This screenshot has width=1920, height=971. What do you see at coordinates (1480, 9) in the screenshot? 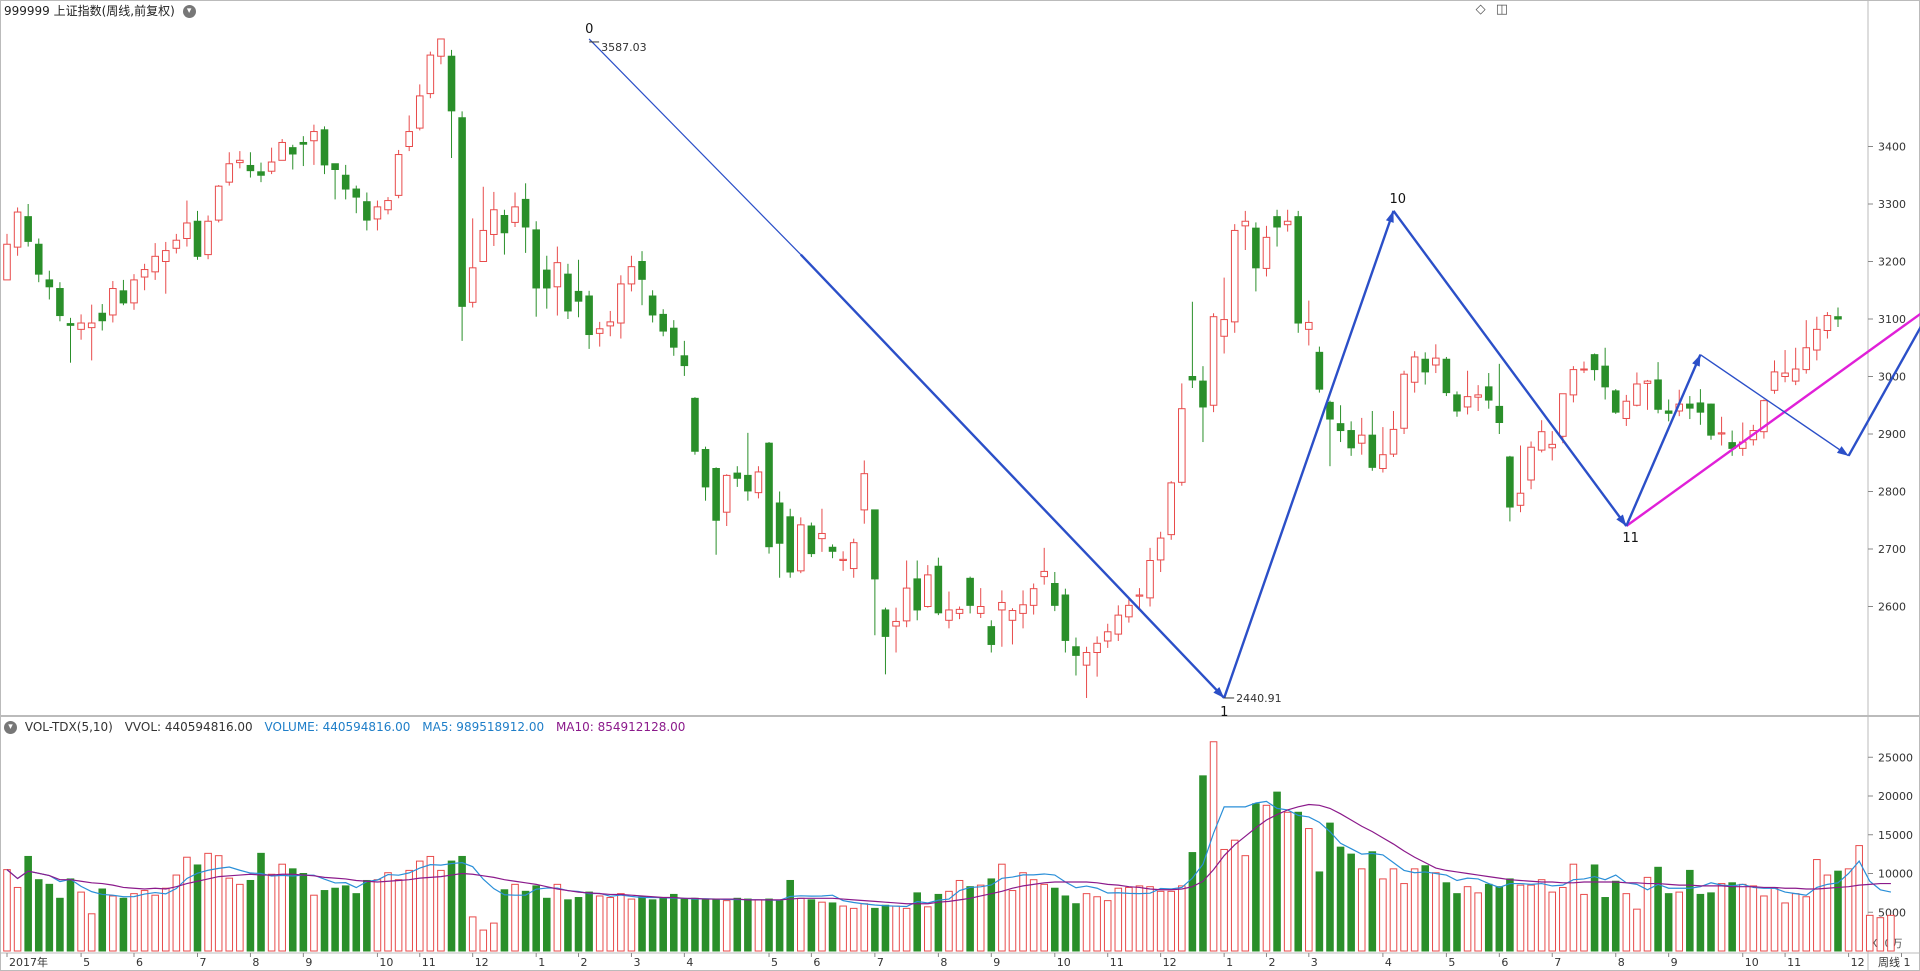
I see `diamond-icon: ◇` at bounding box center [1480, 9].